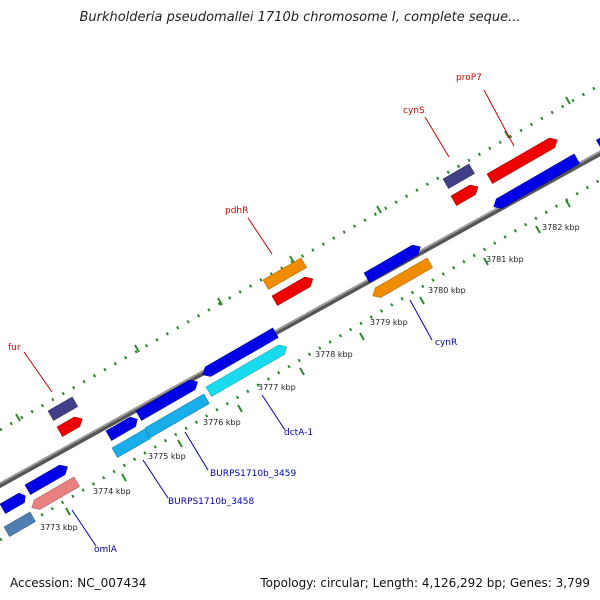 This screenshot has height=600, width=600. I want to click on label-burps3458: BURPS1710b_3458, so click(211, 502).